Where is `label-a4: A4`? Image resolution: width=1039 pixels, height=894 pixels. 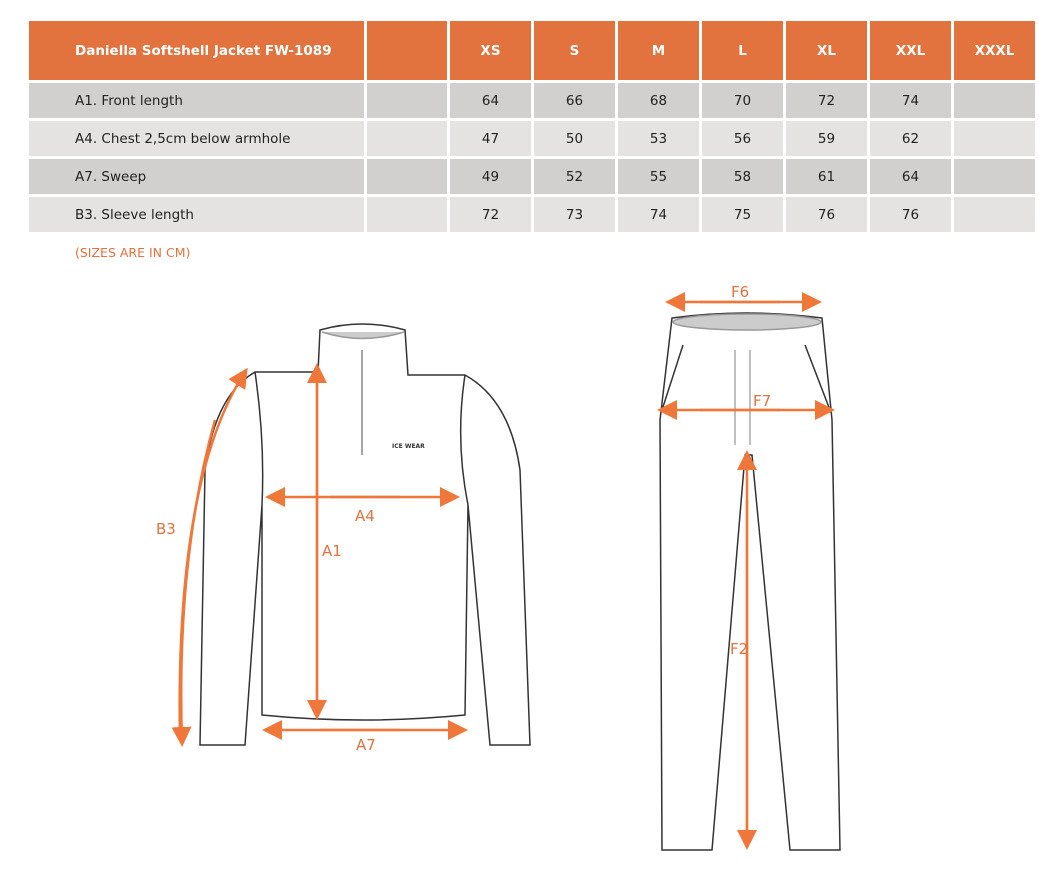 label-a4: A4 is located at coordinates (365, 516).